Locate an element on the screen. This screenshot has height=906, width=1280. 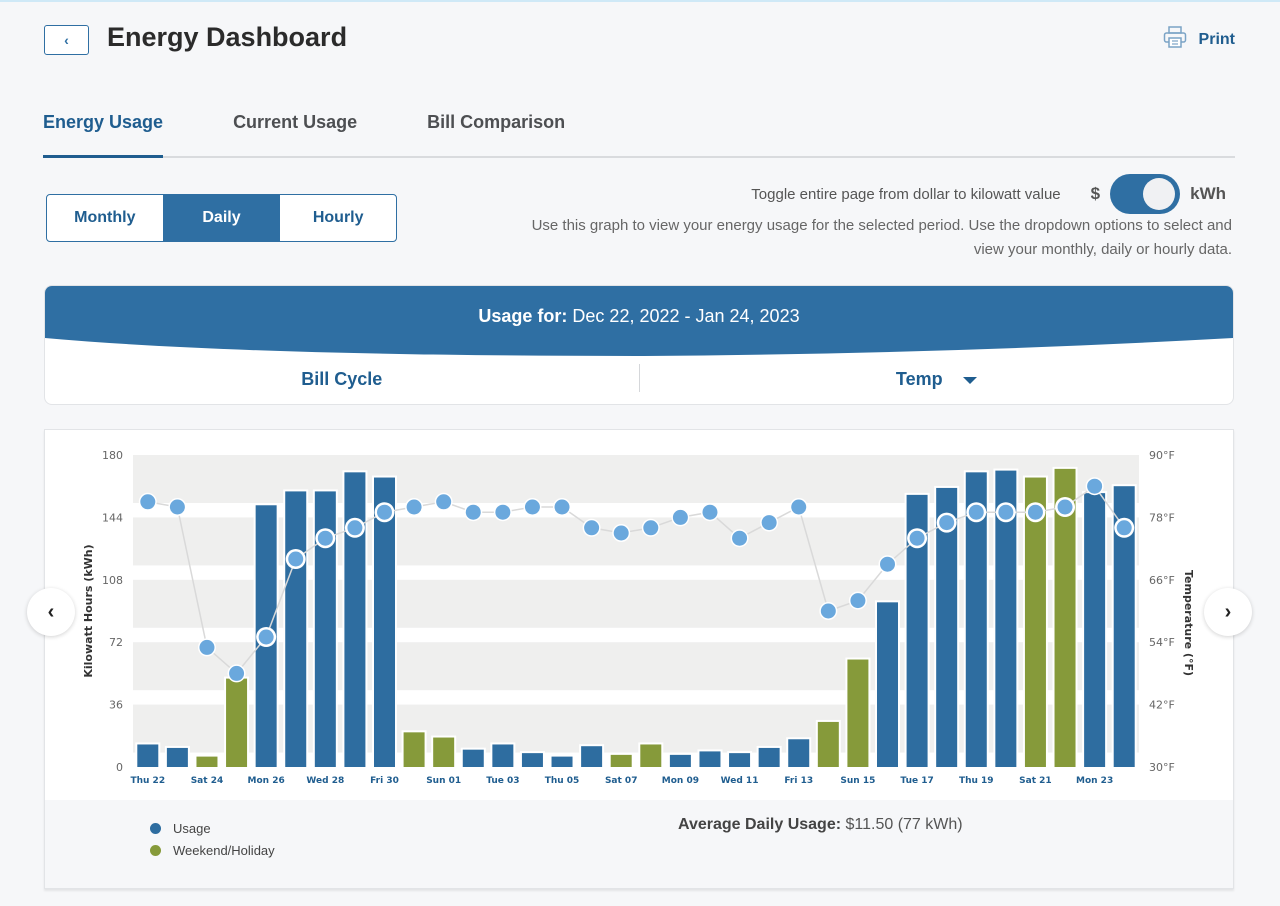
x-tick-label: Thu 05 is located at coordinates (562, 781).